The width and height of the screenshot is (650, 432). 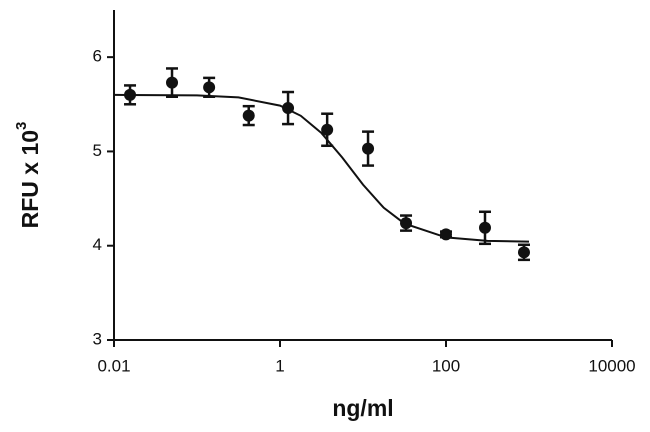 What do you see at coordinates (97, 244) in the screenshot?
I see `y-tick-label: 4` at bounding box center [97, 244].